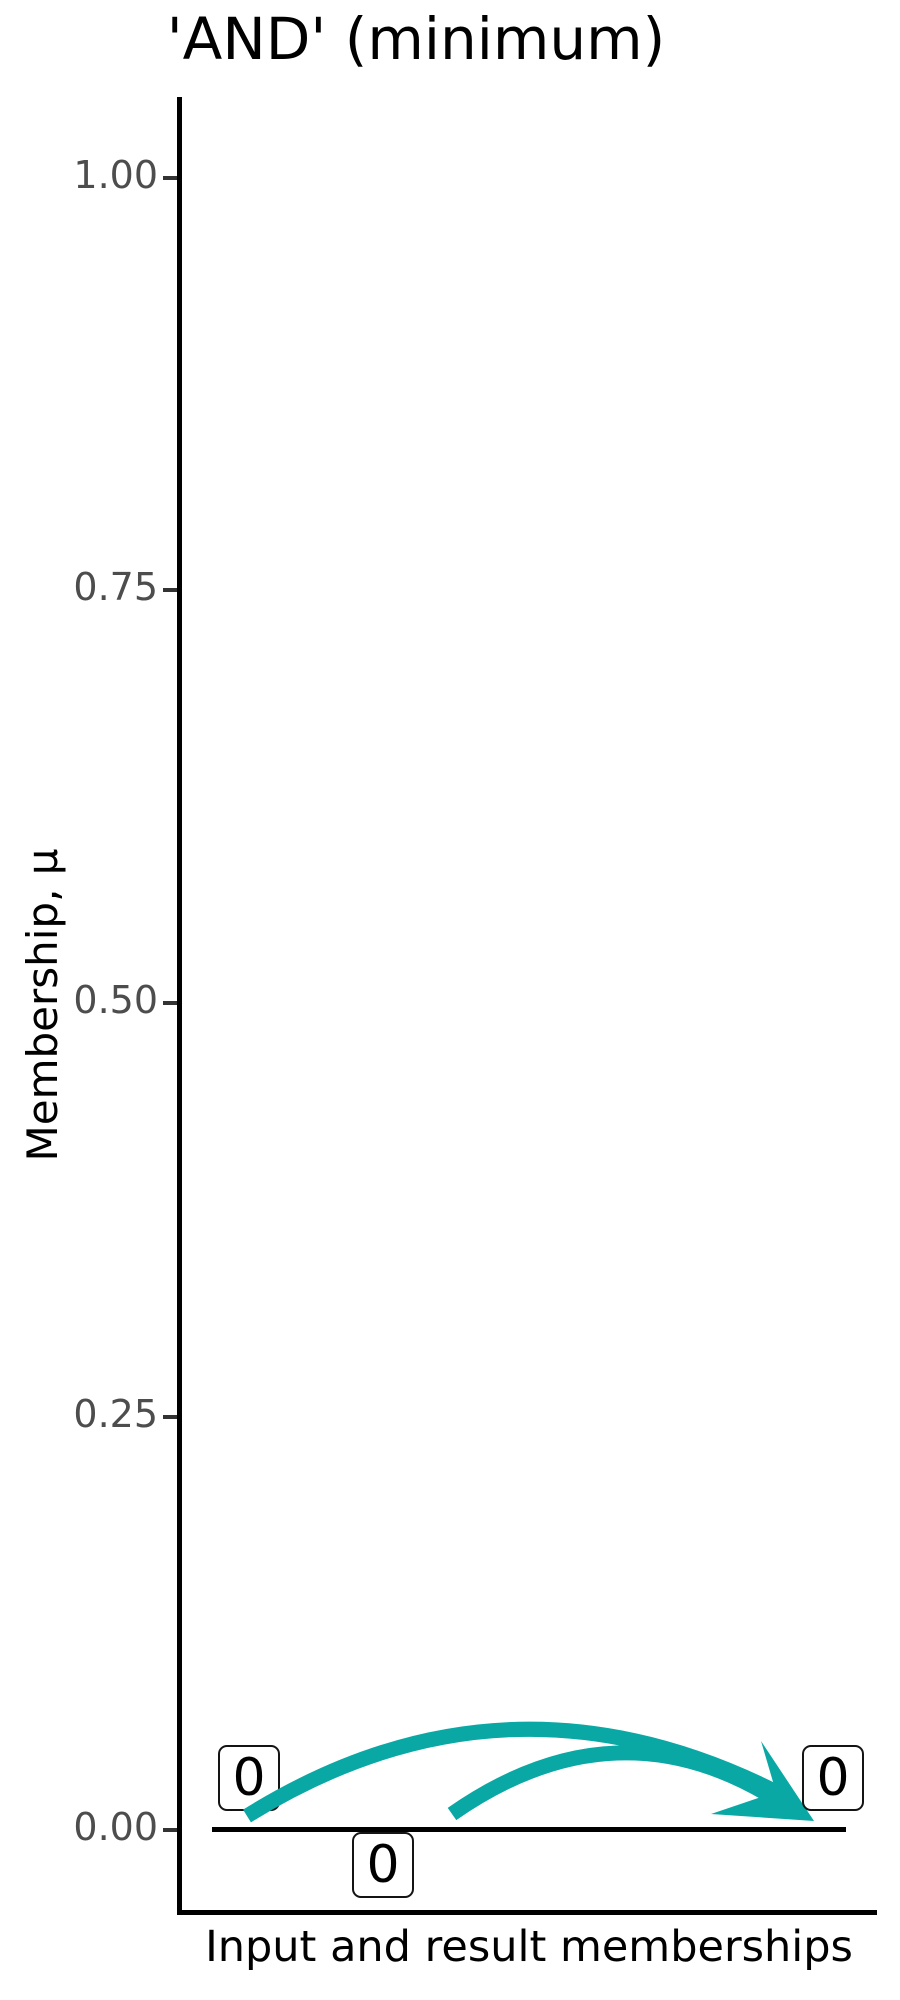 The image size is (900, 2000). I want to click on input-b-label-box: 0, so click(383, 1865).